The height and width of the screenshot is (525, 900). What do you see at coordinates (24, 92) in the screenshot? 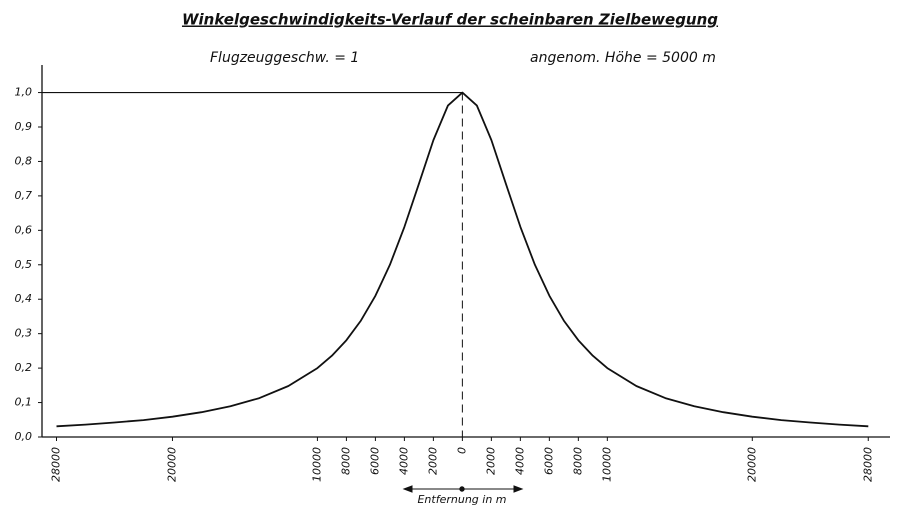
I see `y-tick-label: 1,0` at bounding box center [24, 92].